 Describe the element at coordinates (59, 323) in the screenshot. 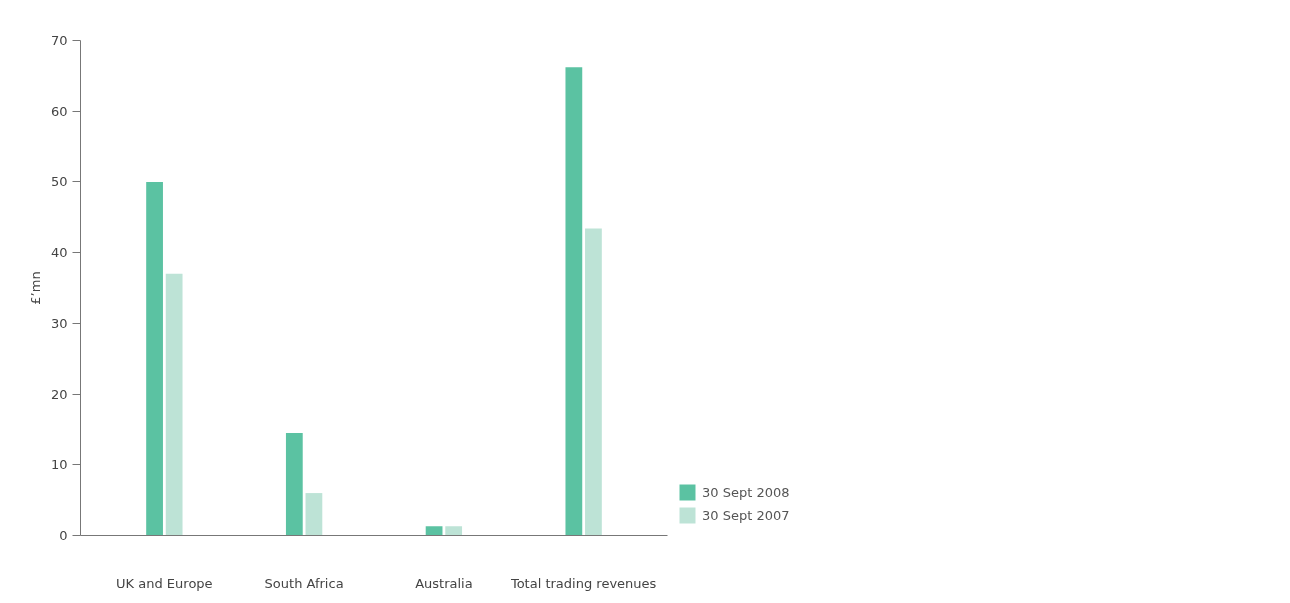

I see `y-tick-label: 30` at that location.